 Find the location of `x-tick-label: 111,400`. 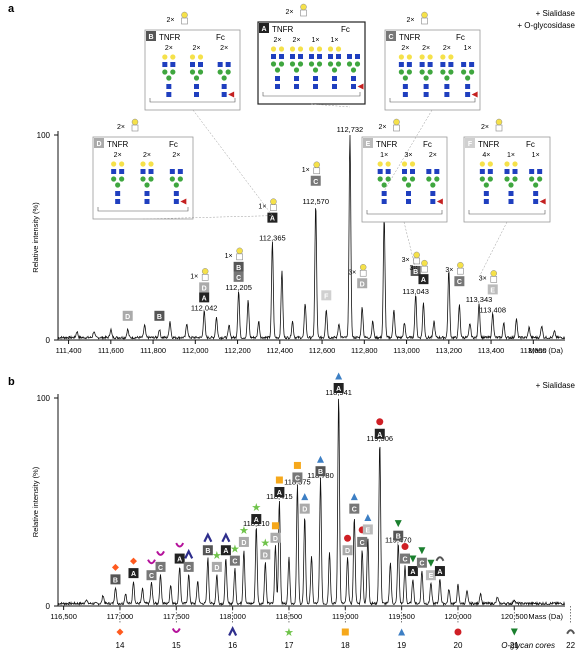

x-tick-label: 111,400 is located at coordinates (69, 350).